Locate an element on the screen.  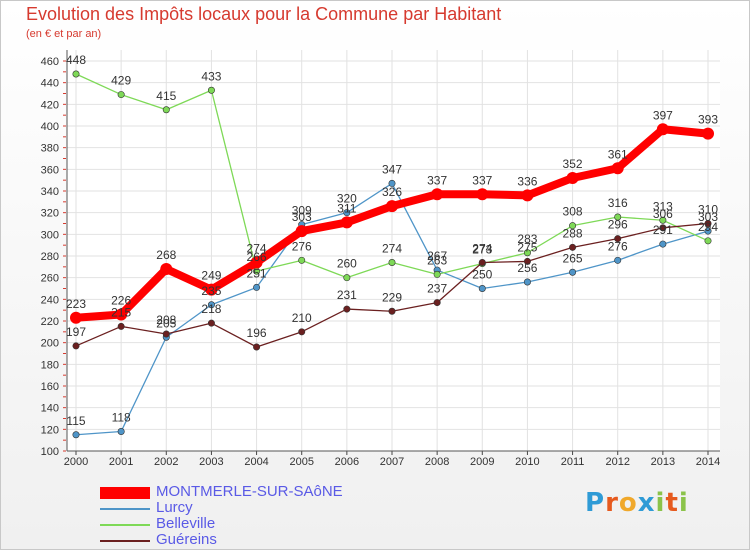
data-label-lurcy: 309 is located at coordinates (302, 211).